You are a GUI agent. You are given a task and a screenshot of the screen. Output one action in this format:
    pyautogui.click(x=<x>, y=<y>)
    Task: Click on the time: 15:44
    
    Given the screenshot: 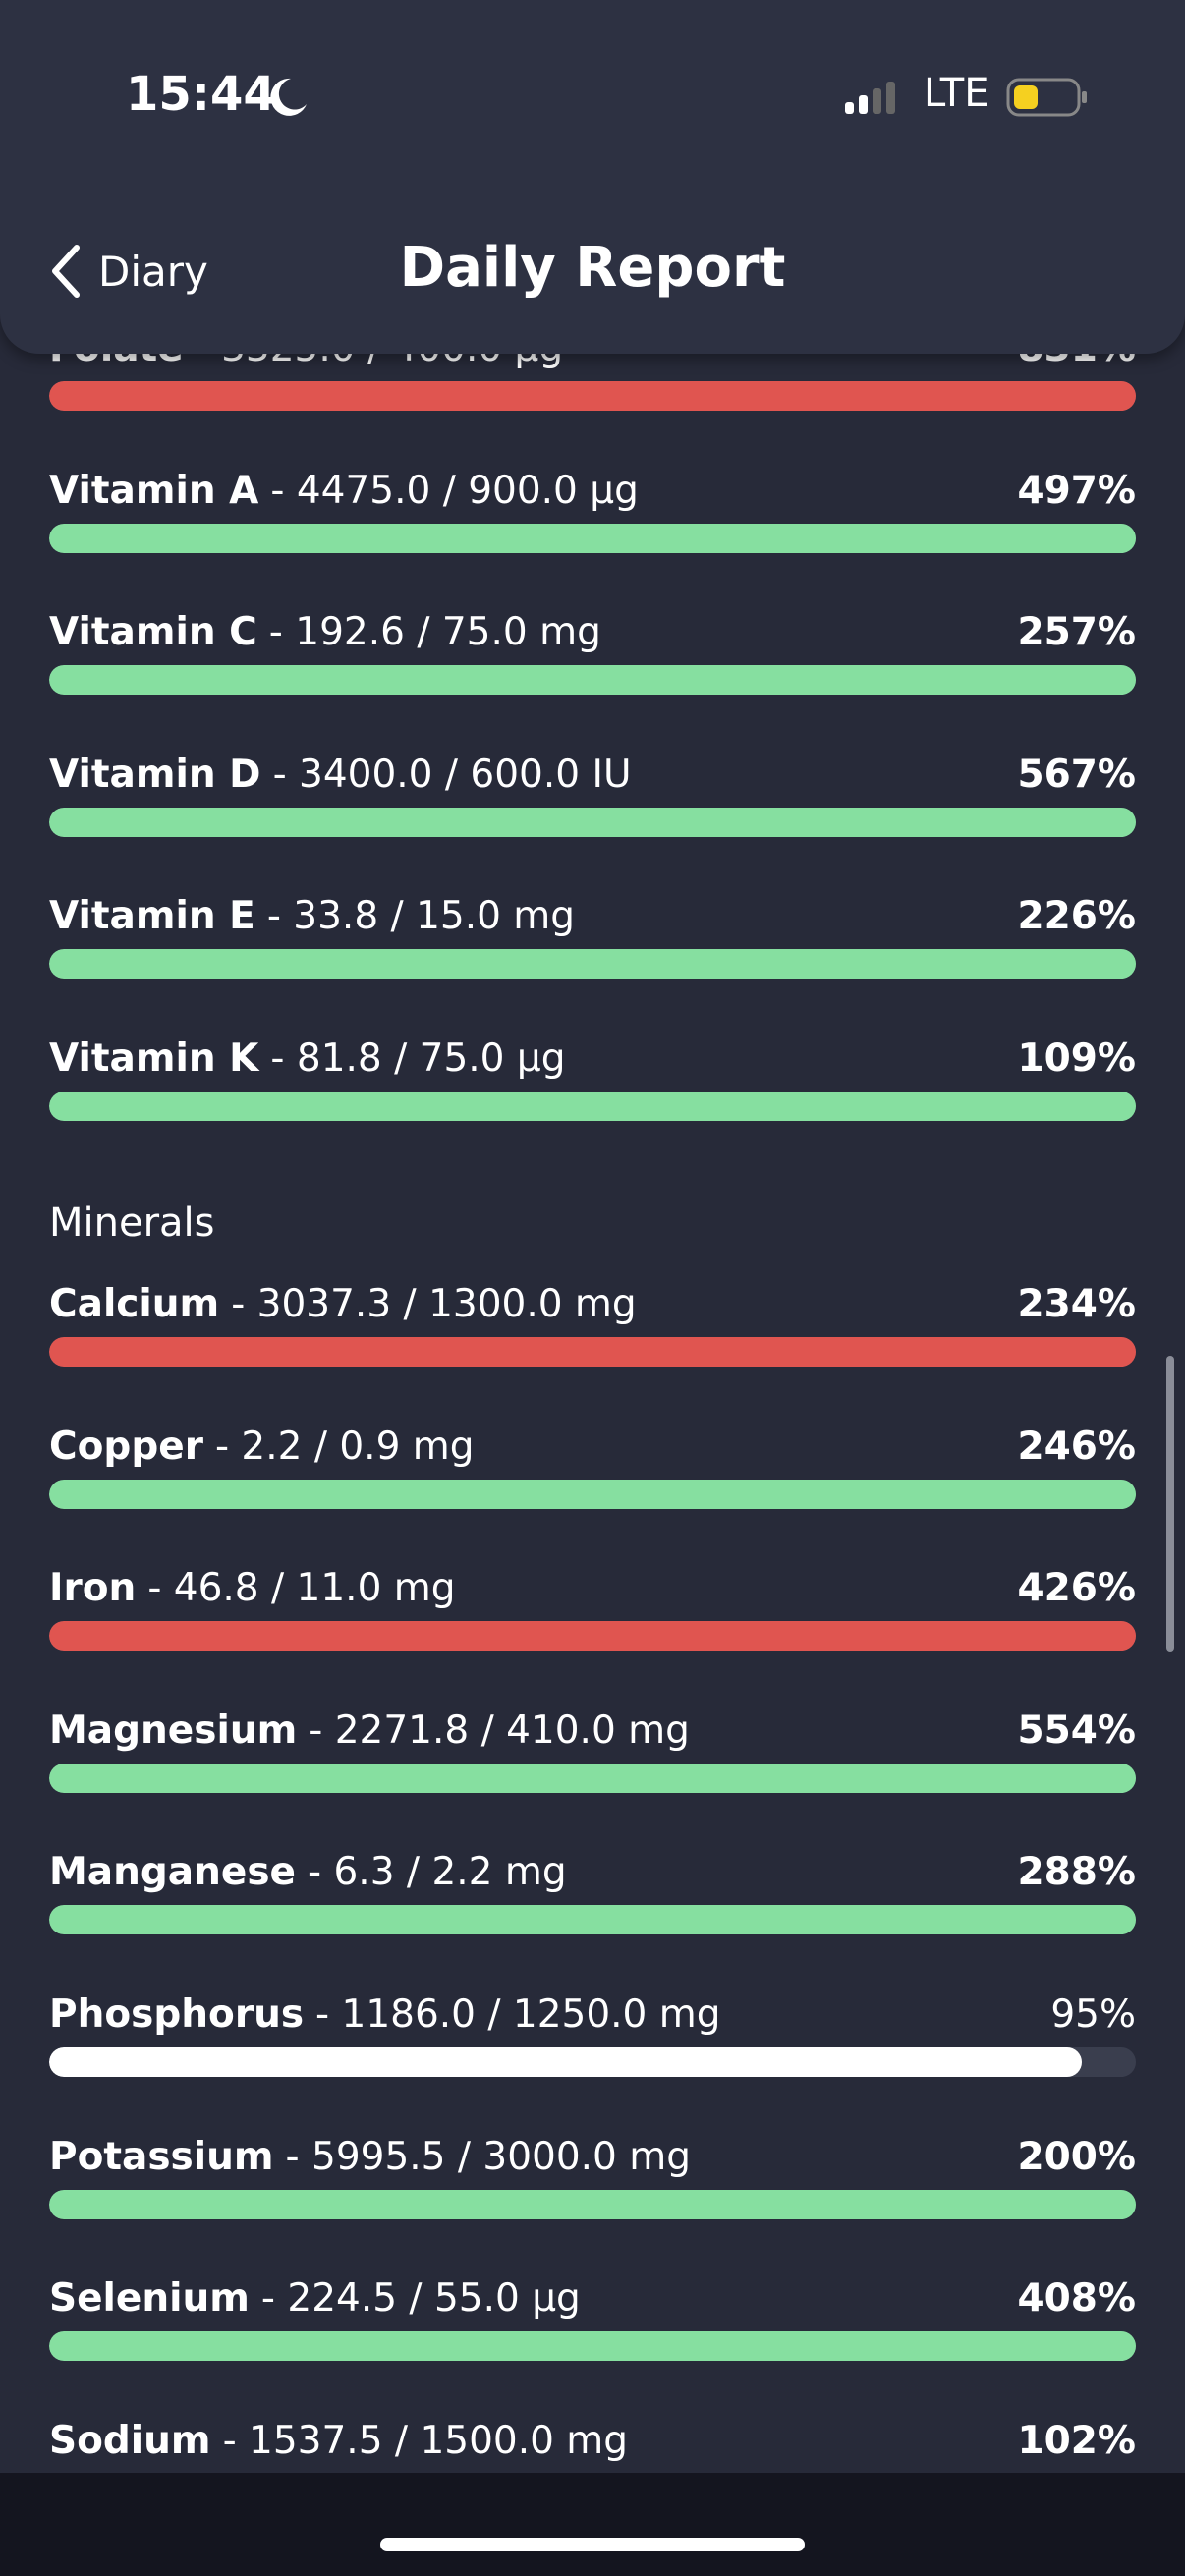 What is the action you would take?
    pyautogui.click(x=201, y=94)
    